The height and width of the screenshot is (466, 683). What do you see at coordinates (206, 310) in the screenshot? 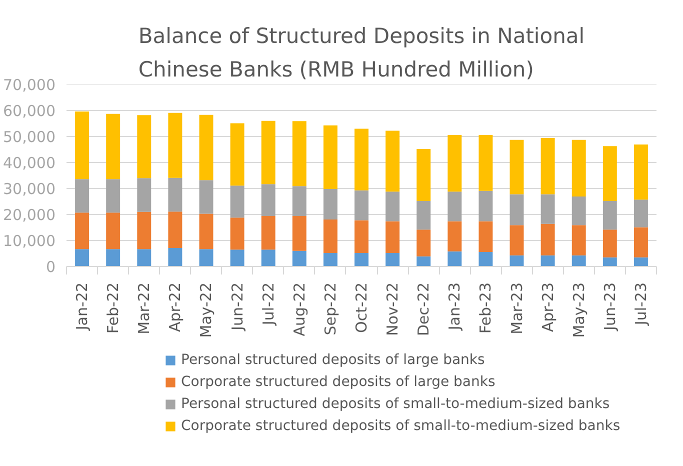
I see `x-tick-label: May-22` at bounding box center [206, 310].